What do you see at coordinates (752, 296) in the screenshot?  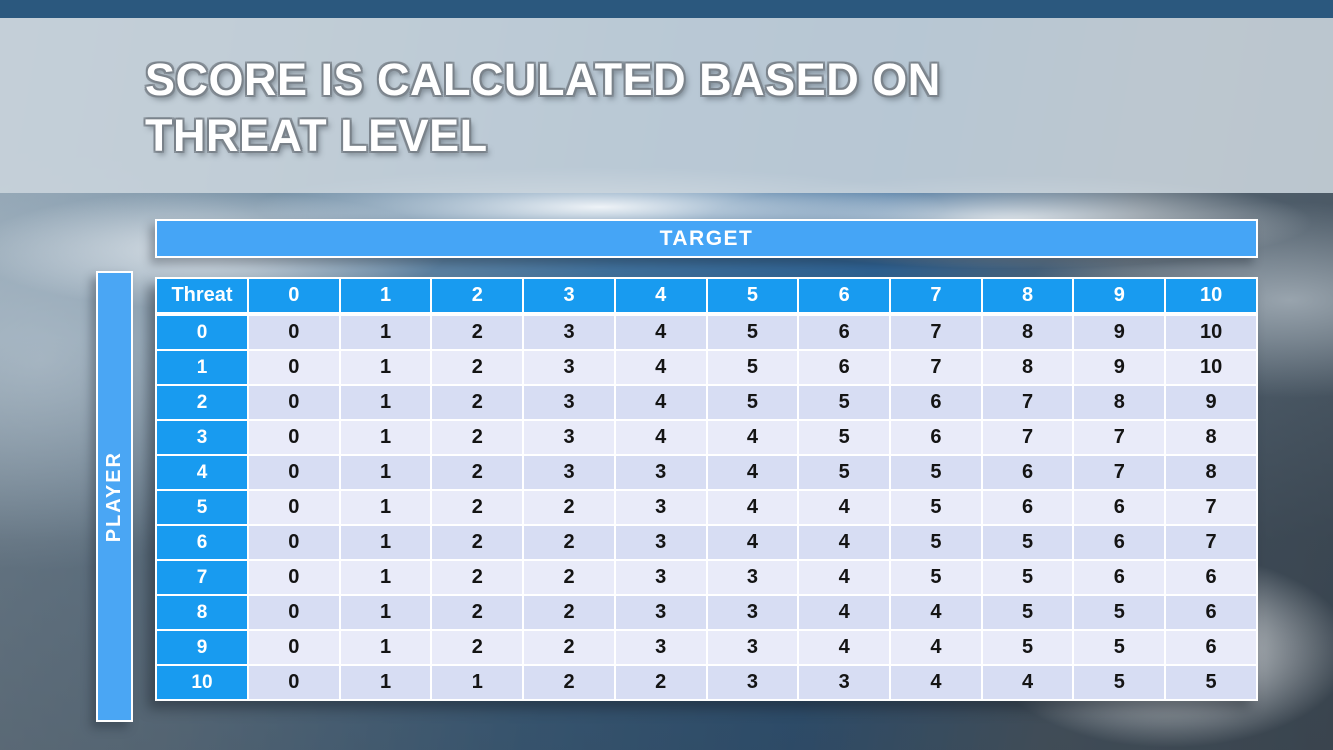 I see `col-header-5: 5` at bounding box center [752, 296].